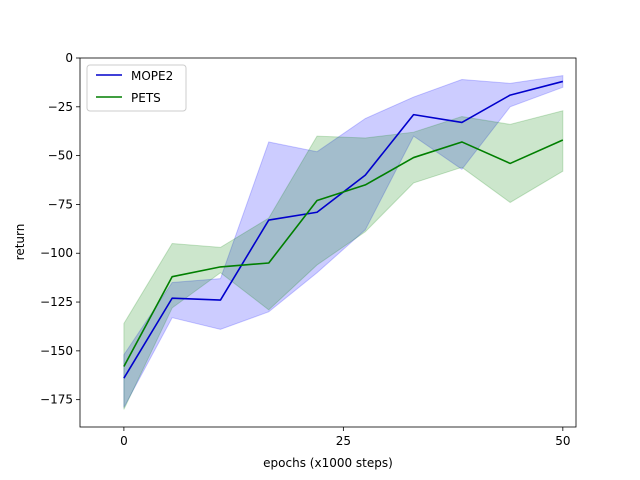 This screenshot has width=640, height=480. What do you see at coordinates (60, 107) in the screenshot?
I see `y-tick-label: −25` at bounding box center [60, 107].